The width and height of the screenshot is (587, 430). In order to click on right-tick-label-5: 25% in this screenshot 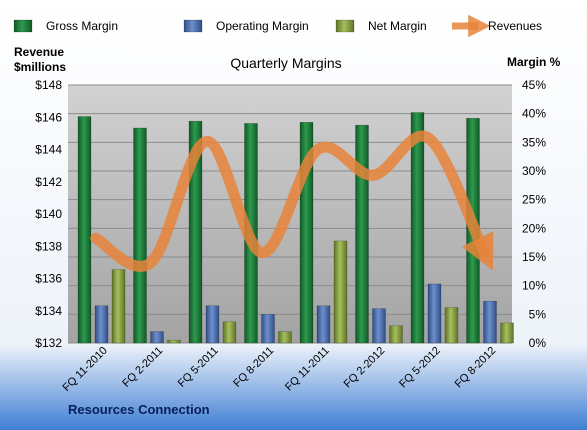, I will do `click(534, 200)`.